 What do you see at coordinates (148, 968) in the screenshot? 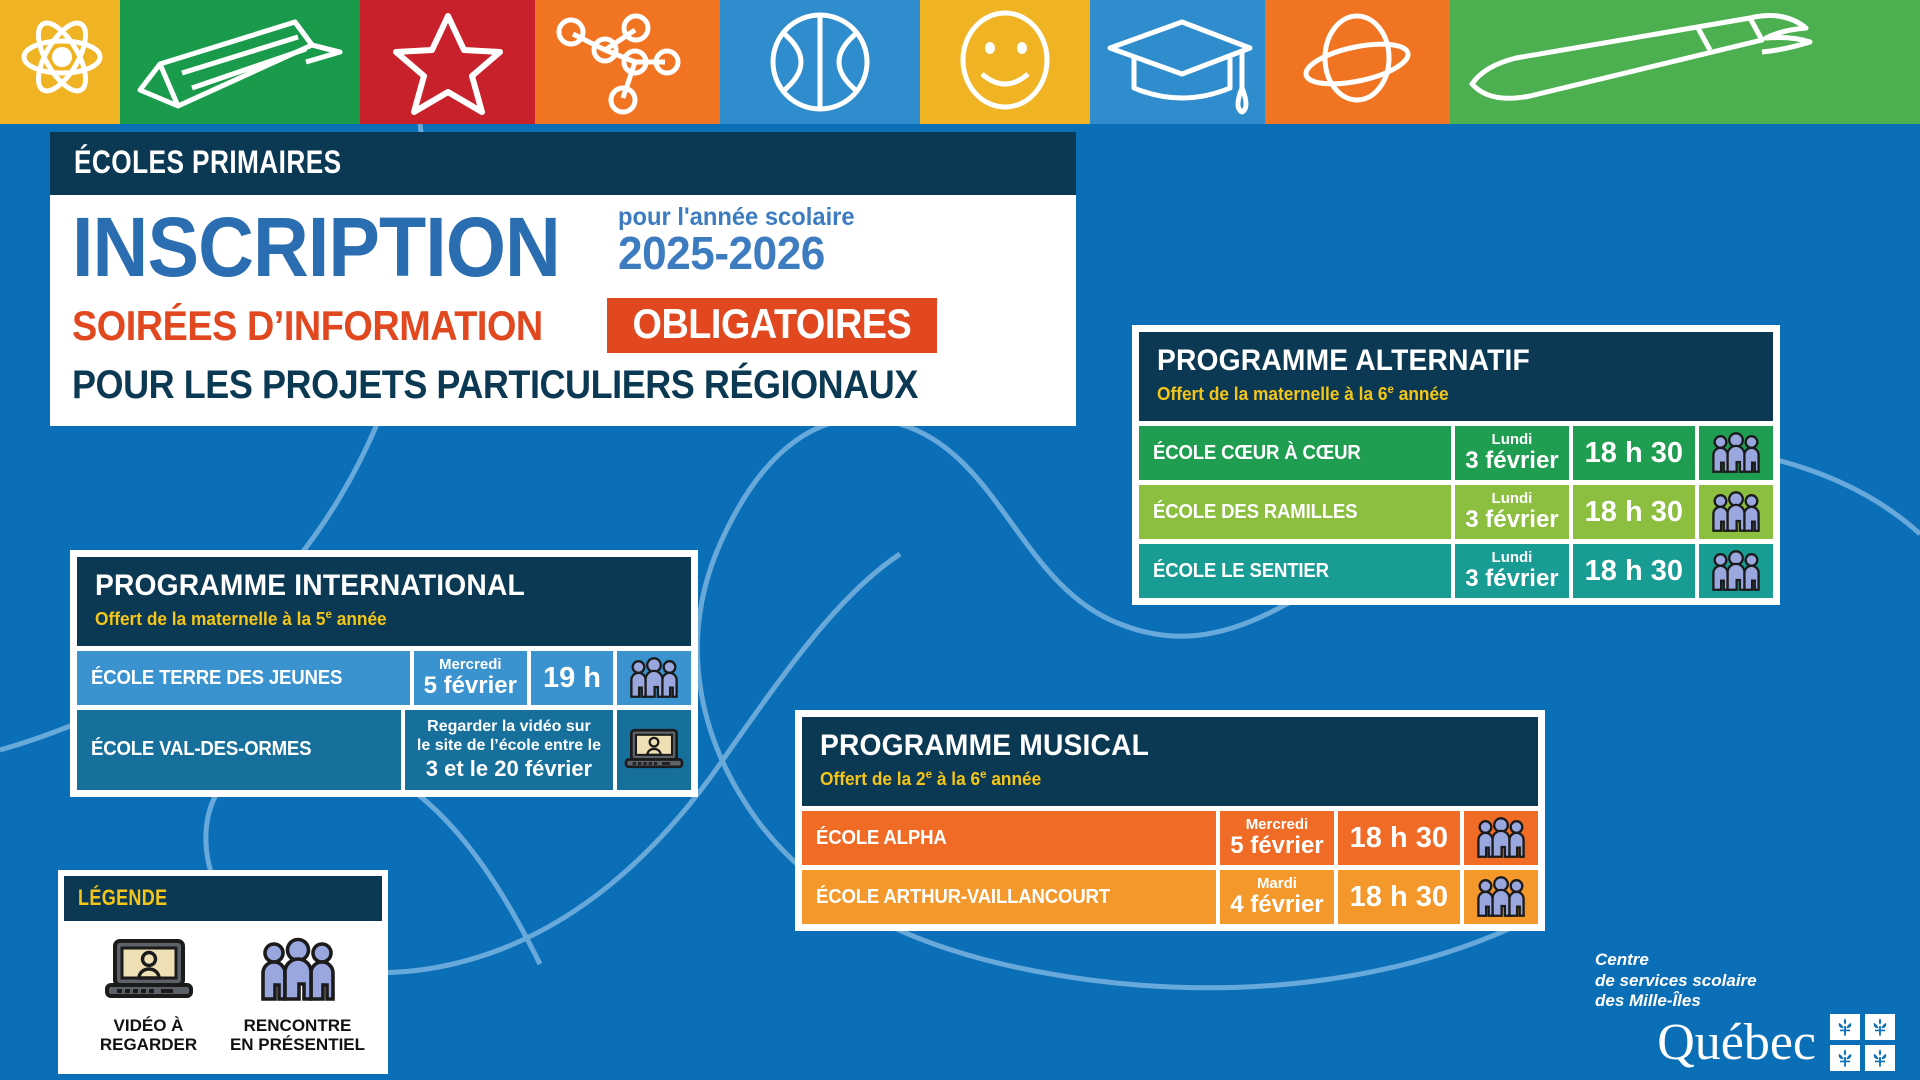
I see `laptop-video-icon` at bounding box center [148, 968].